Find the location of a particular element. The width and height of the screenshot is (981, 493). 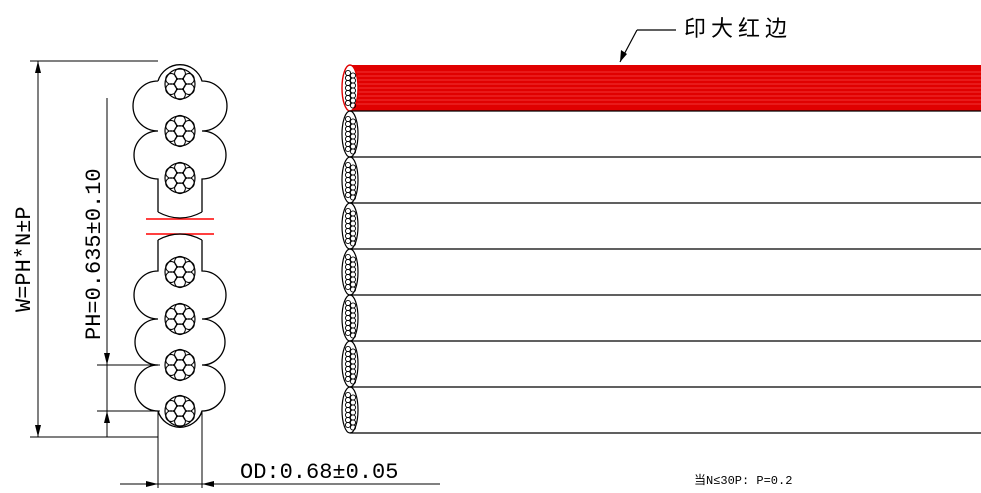

note-label: 当N≤30P: P=0.2 is located at coordinates (743, 480).